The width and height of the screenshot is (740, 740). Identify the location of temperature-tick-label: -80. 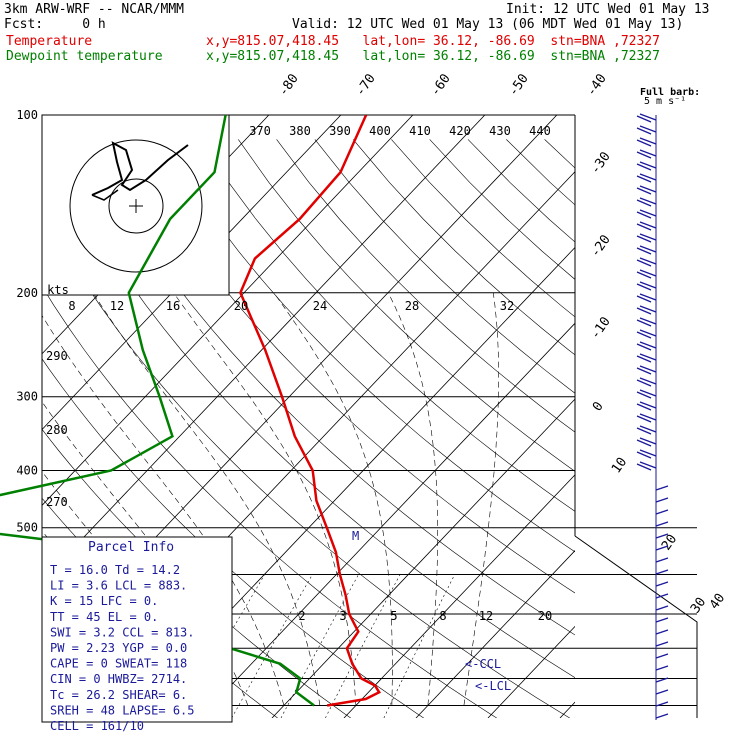
(289, 85).